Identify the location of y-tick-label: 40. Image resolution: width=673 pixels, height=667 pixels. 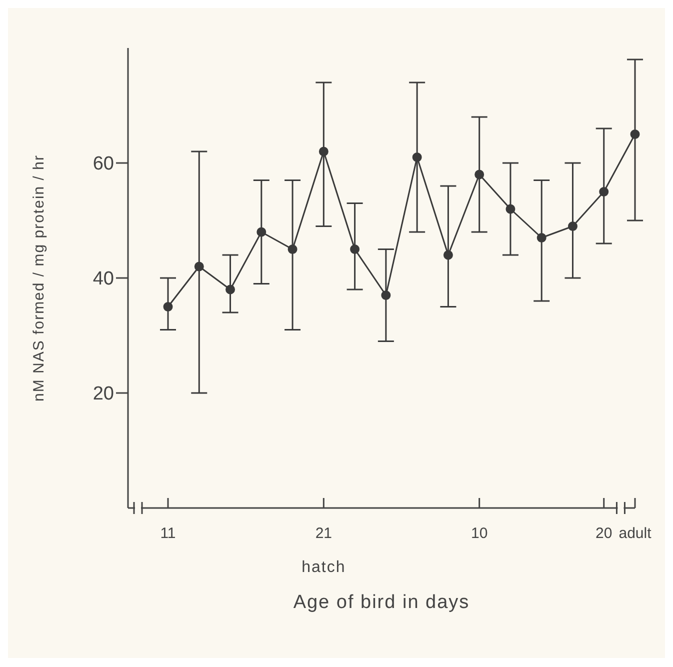
(103, 279).